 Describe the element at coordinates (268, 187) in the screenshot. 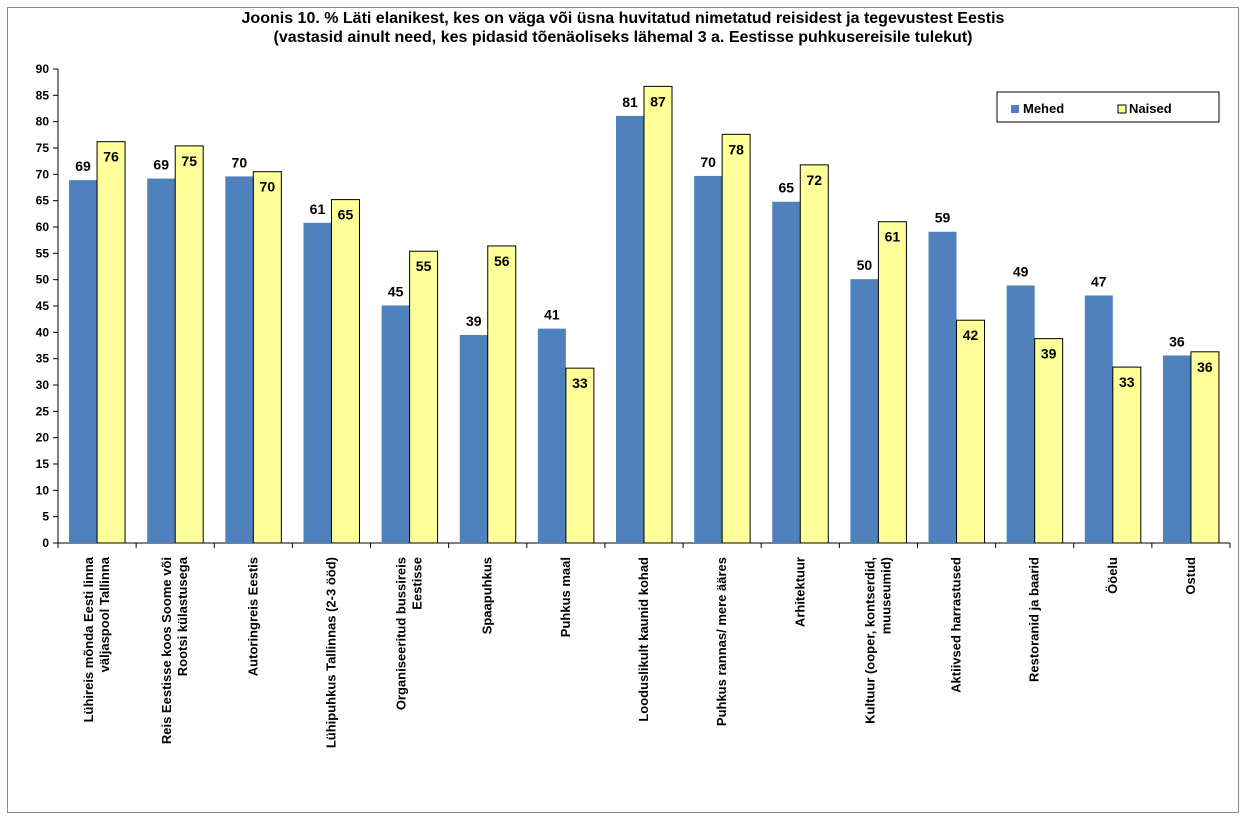

I see `data-label-naised: 70` at that location.